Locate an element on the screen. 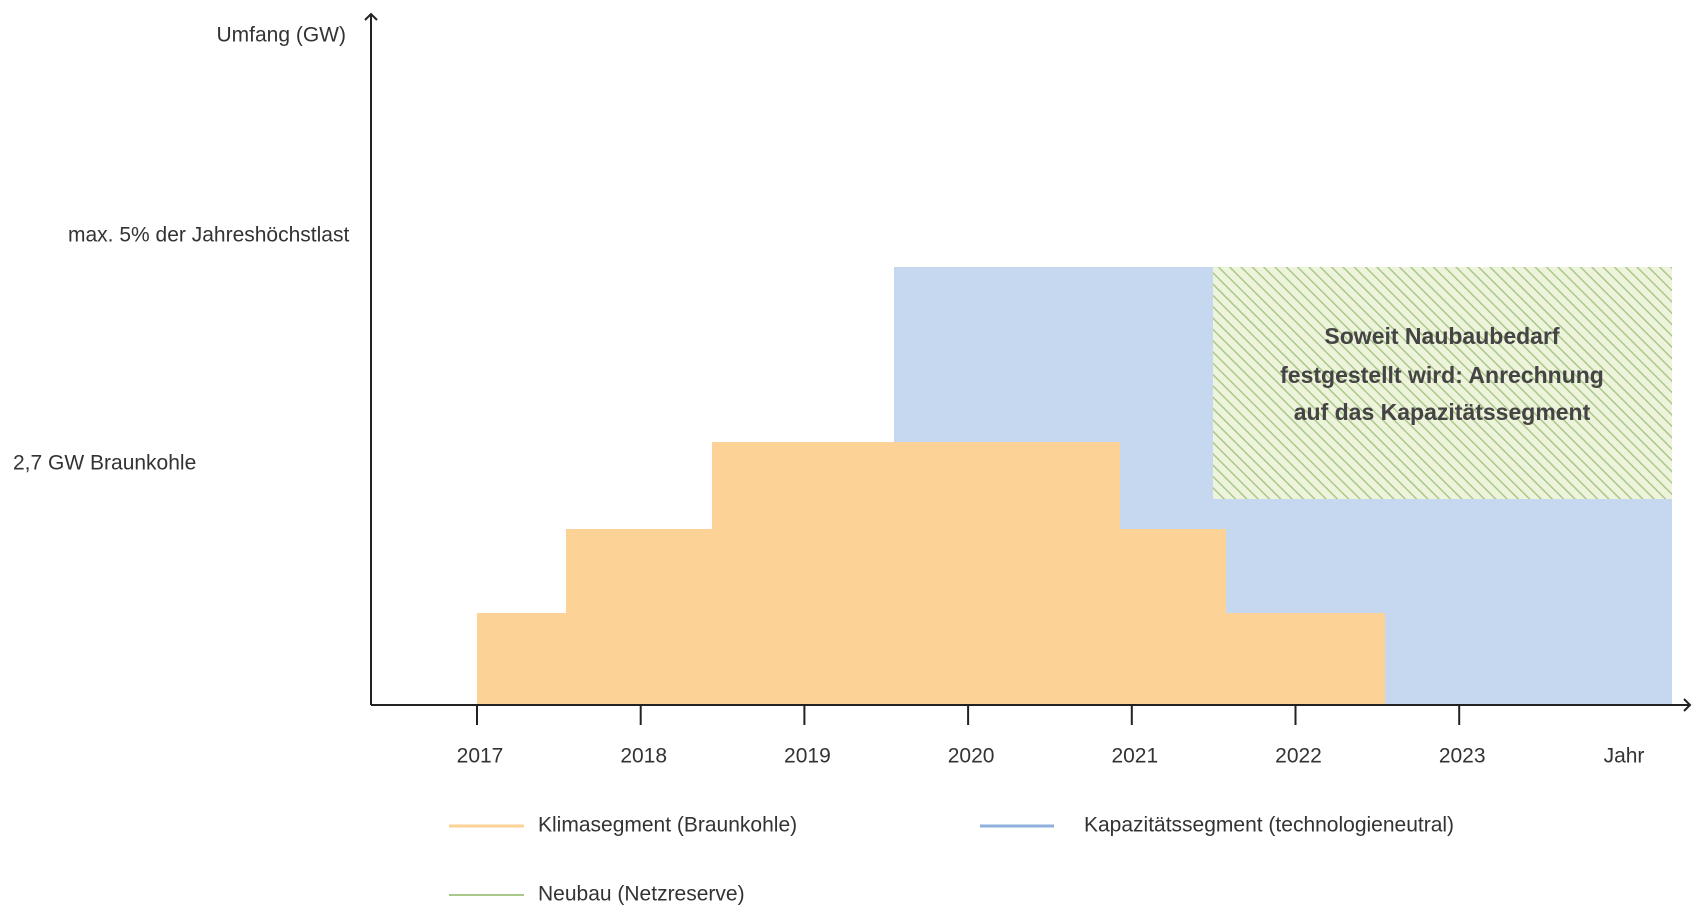  new-build-area is located at coordinates (1442, 383).